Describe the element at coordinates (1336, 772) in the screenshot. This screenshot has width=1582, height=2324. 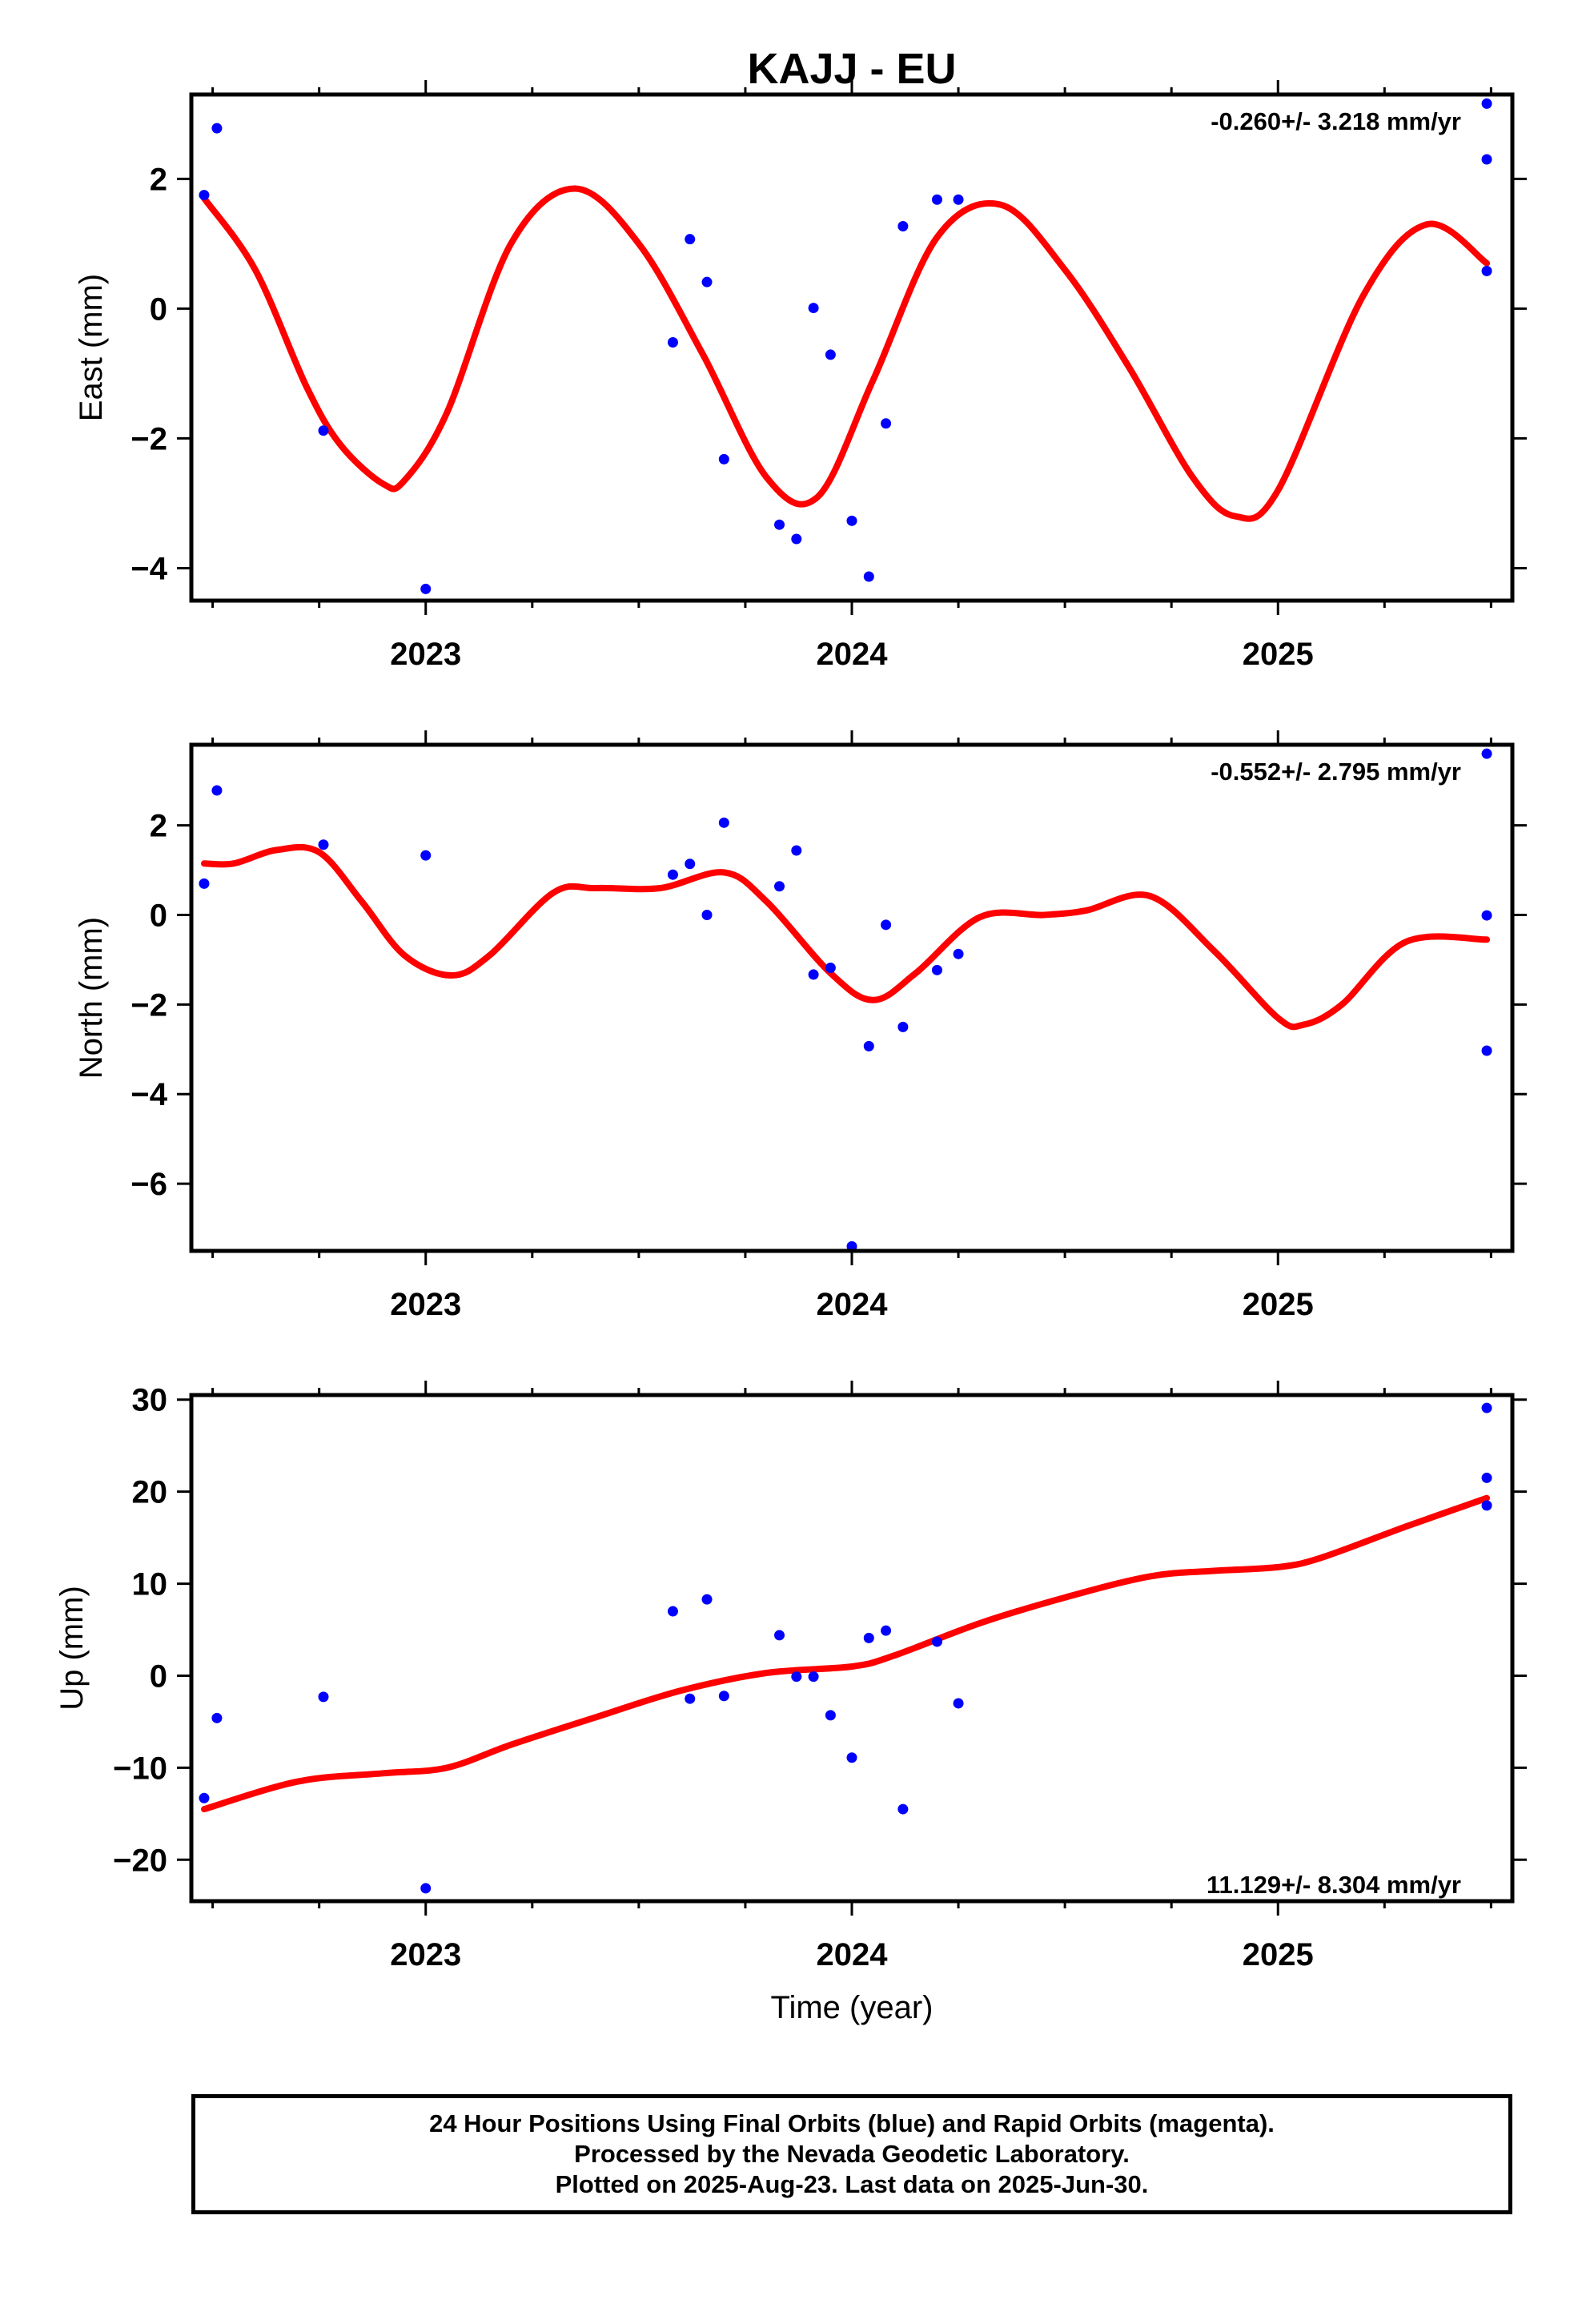
I see `velocity-annotation: -0.552+/- 2.795 mm/yr` at that location.